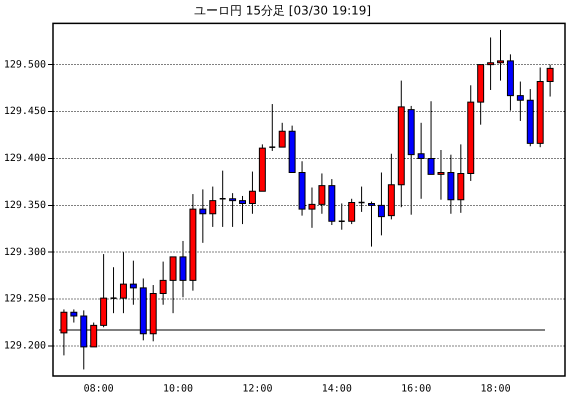 Image resolution: width=570 pixels, height=398 pixels. Describe the element at coordinates (416, 389) in the screenshot. I see `x-tick-label: 16:00` at that location.